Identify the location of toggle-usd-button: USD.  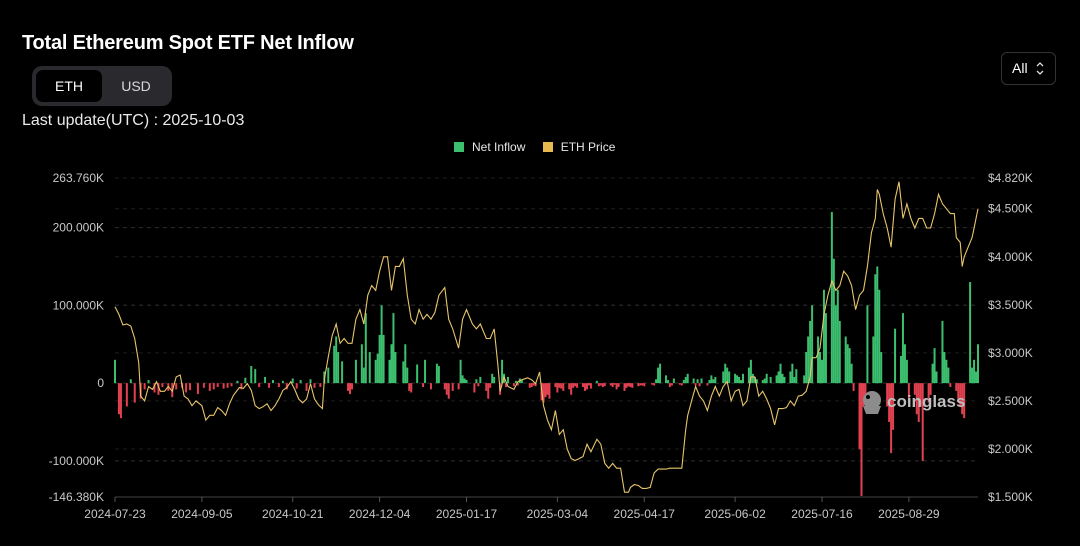
(136, 86).